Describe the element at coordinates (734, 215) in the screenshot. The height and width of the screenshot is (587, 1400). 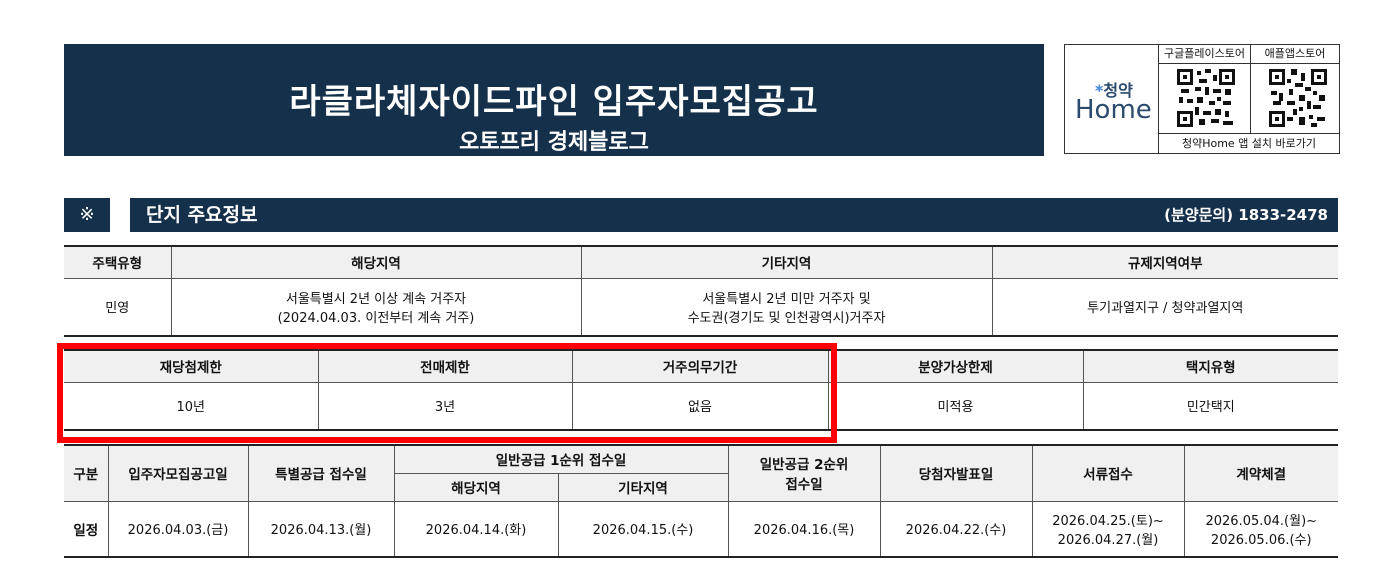
I see `section-header: 단지 주요정보 (분양문의) 1833-2478` at that location.